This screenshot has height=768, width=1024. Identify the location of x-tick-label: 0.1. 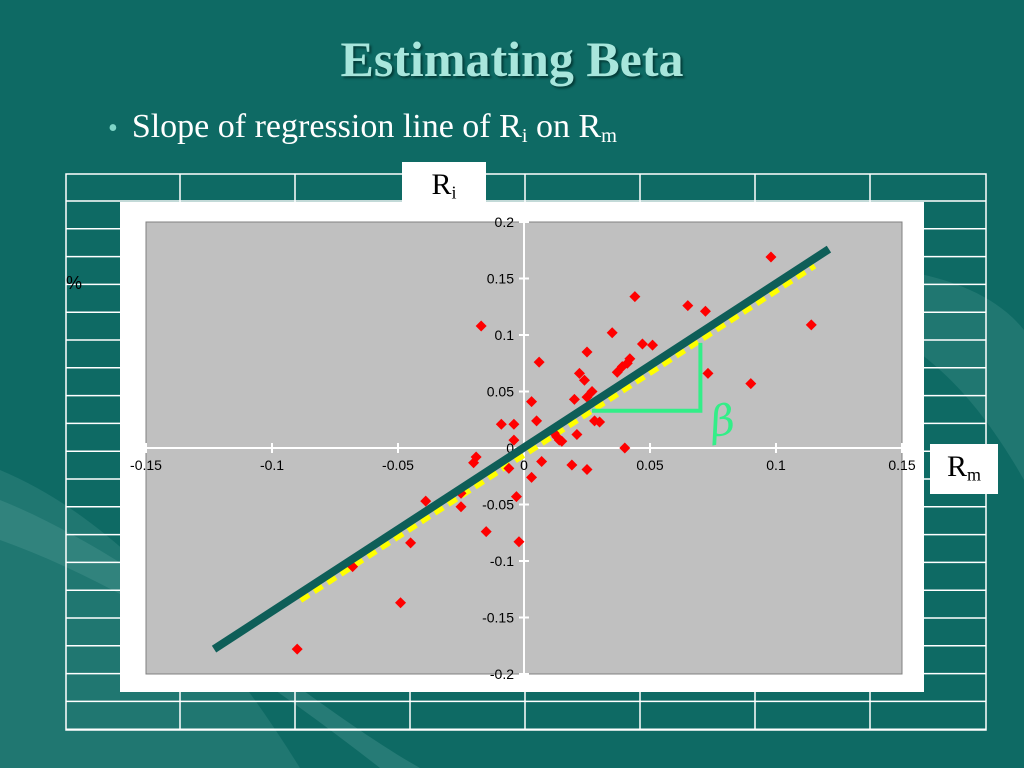
(776, 465).